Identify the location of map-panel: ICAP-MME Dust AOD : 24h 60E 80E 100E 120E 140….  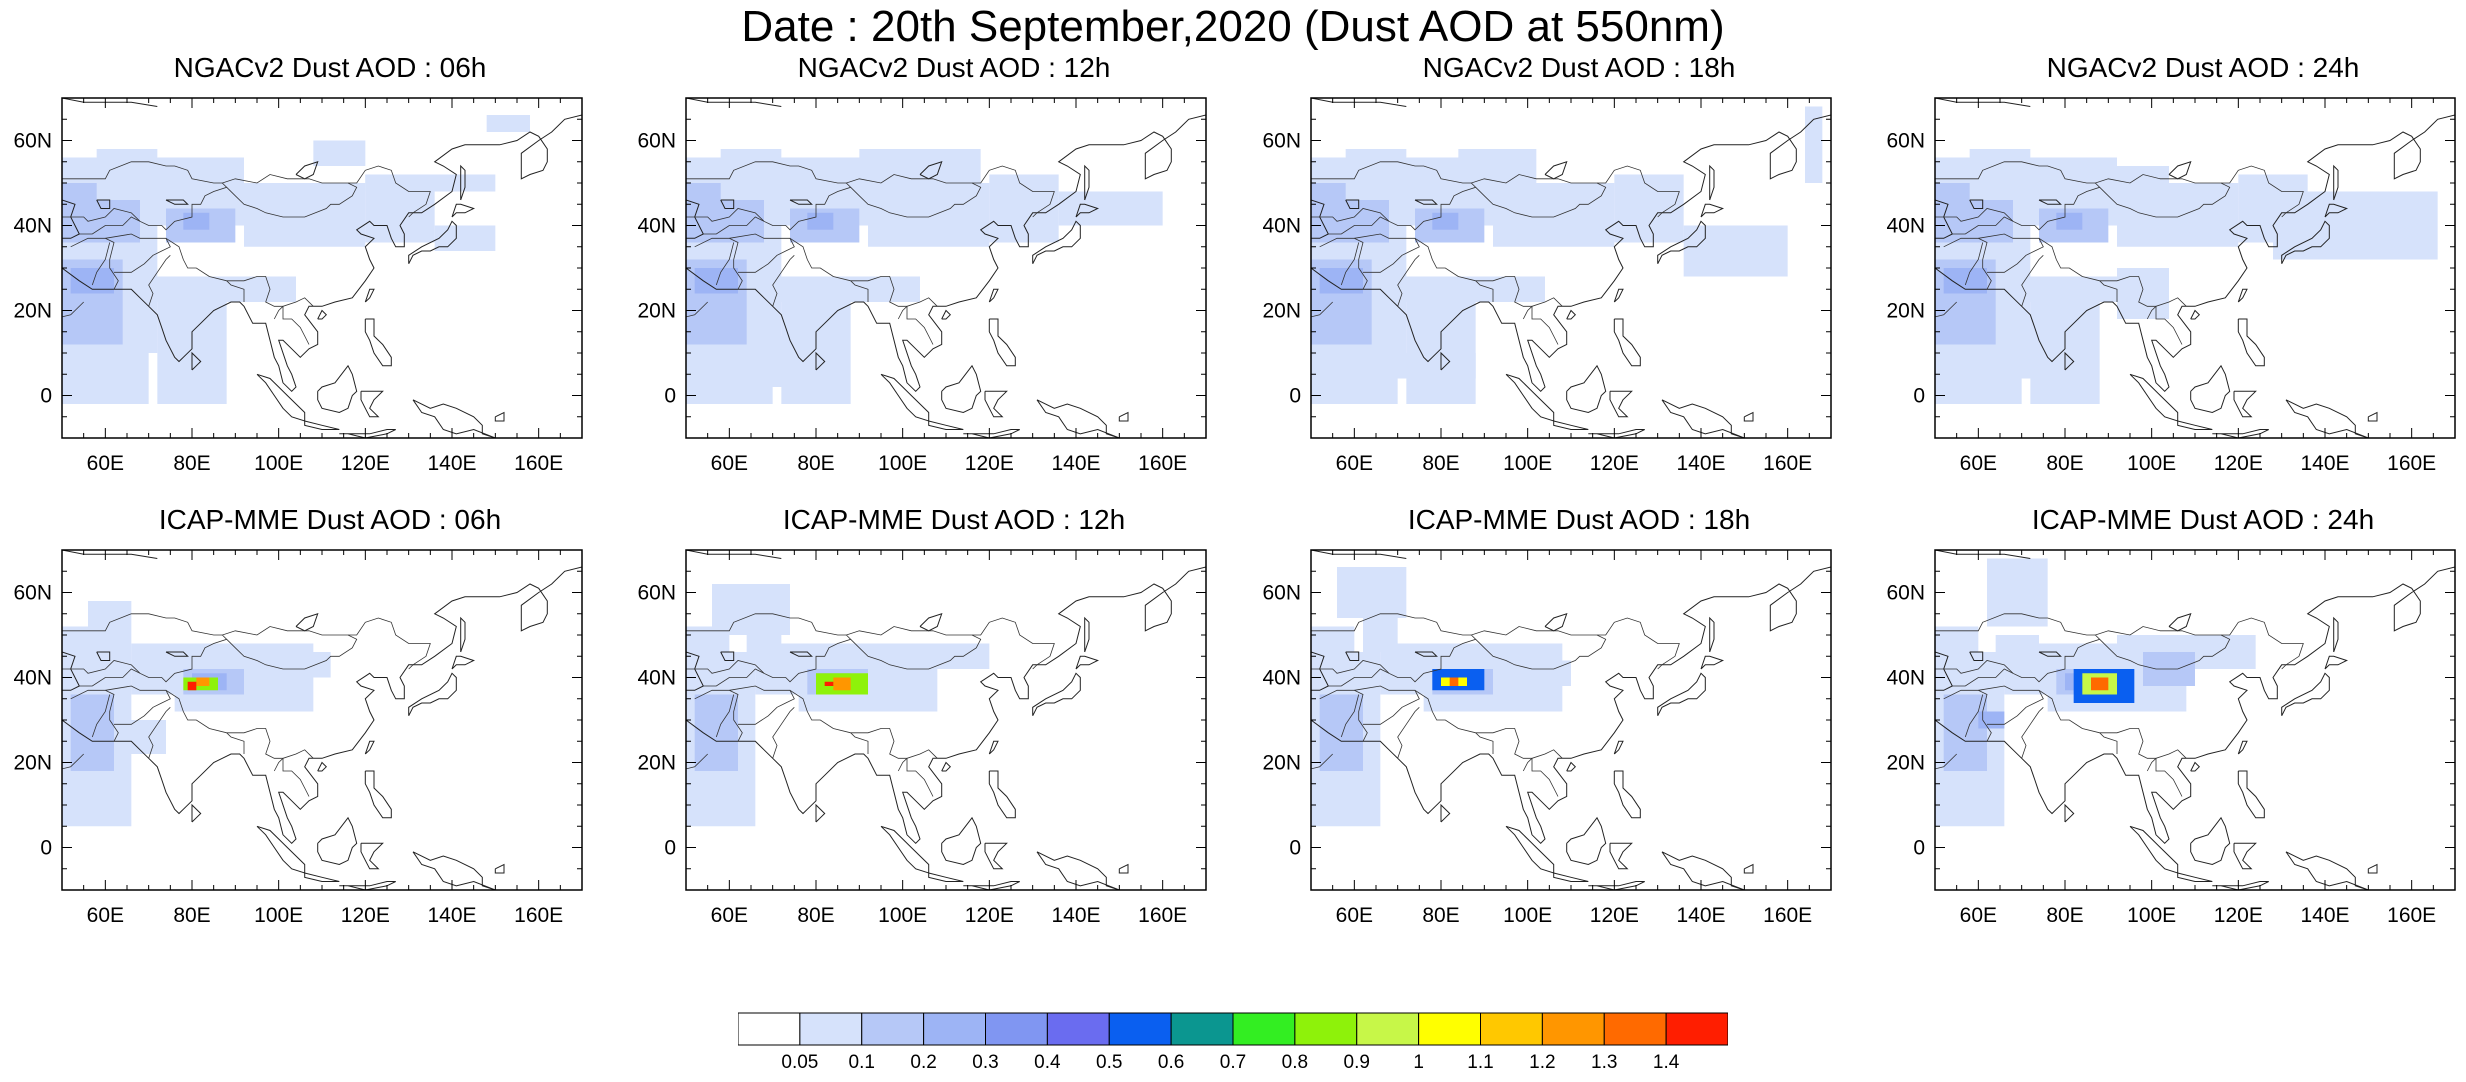
(2169, 717).